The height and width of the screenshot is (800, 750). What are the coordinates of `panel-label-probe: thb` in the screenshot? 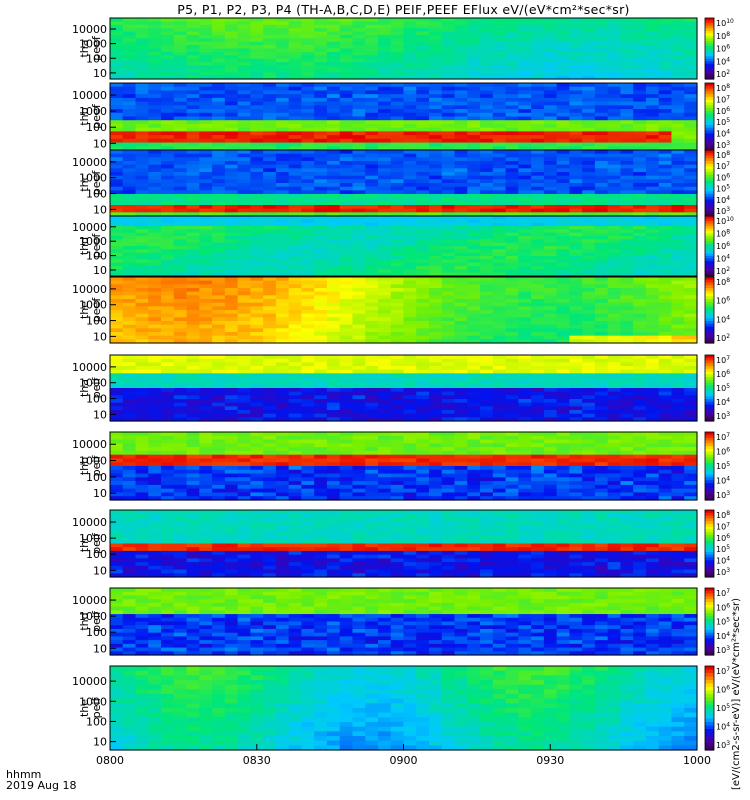 It's located at (84, 466).